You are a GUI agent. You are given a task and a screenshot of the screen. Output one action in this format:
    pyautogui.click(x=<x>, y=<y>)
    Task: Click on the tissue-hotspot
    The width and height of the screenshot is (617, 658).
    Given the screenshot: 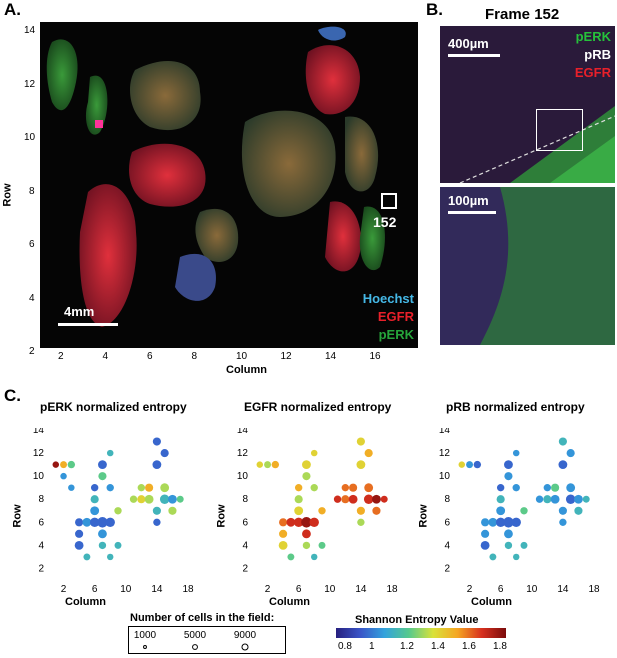 What is the action you would take?
    pyautogui.click(x=99, y=124)
    